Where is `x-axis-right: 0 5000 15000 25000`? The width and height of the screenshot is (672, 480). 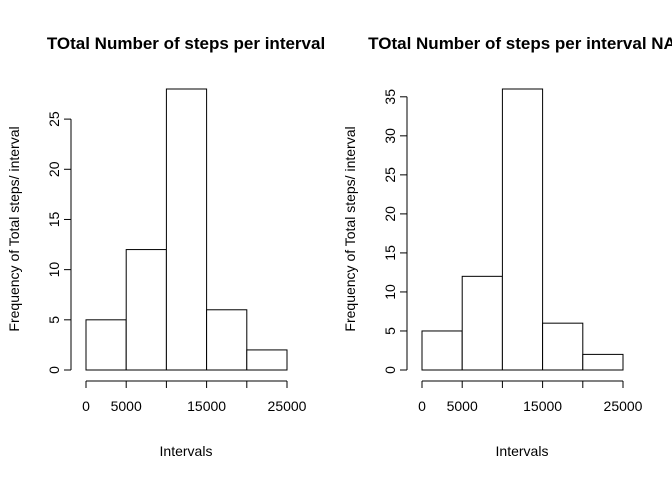
x-axis-right: 0 5000 15000 25000 is located at coordinates (530, 397).